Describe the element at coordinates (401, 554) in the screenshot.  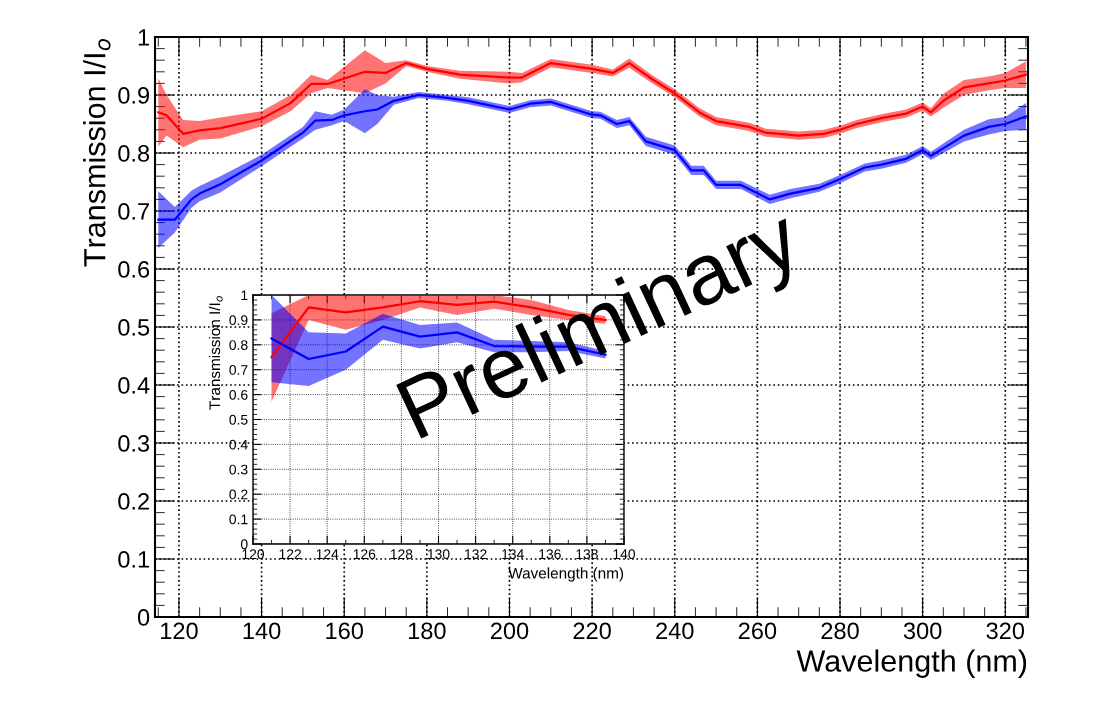
I see `x-tick-label: 128` at that location.